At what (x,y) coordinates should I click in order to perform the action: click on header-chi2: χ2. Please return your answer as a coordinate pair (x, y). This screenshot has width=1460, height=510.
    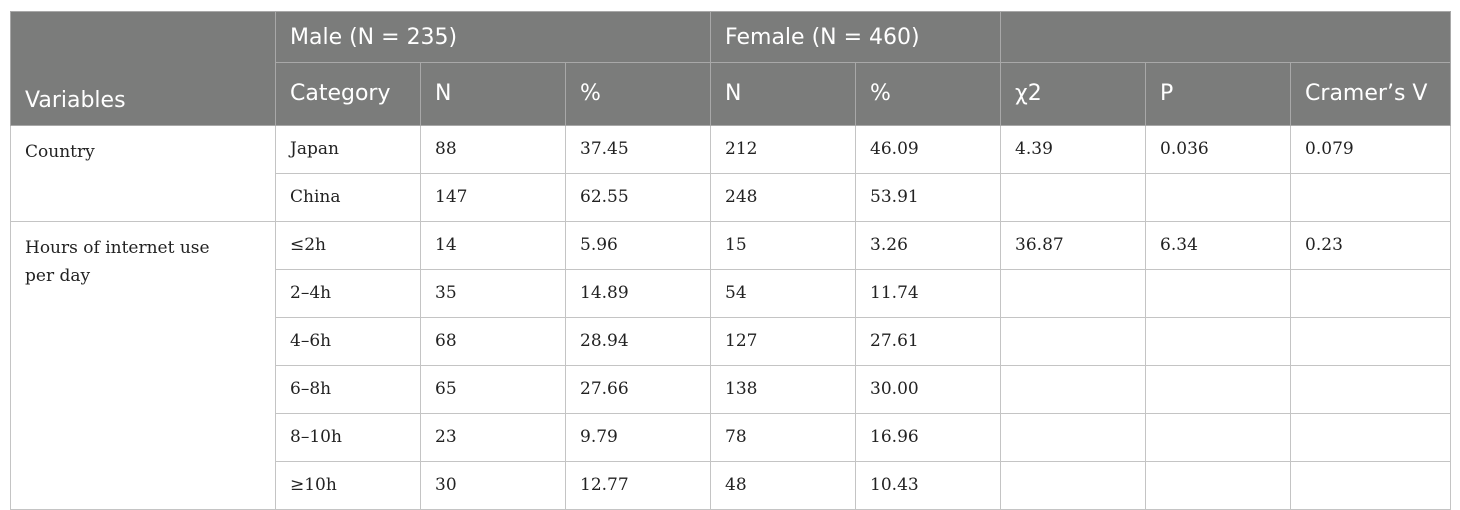
    Looking at the image, I should click on (1073, 94).